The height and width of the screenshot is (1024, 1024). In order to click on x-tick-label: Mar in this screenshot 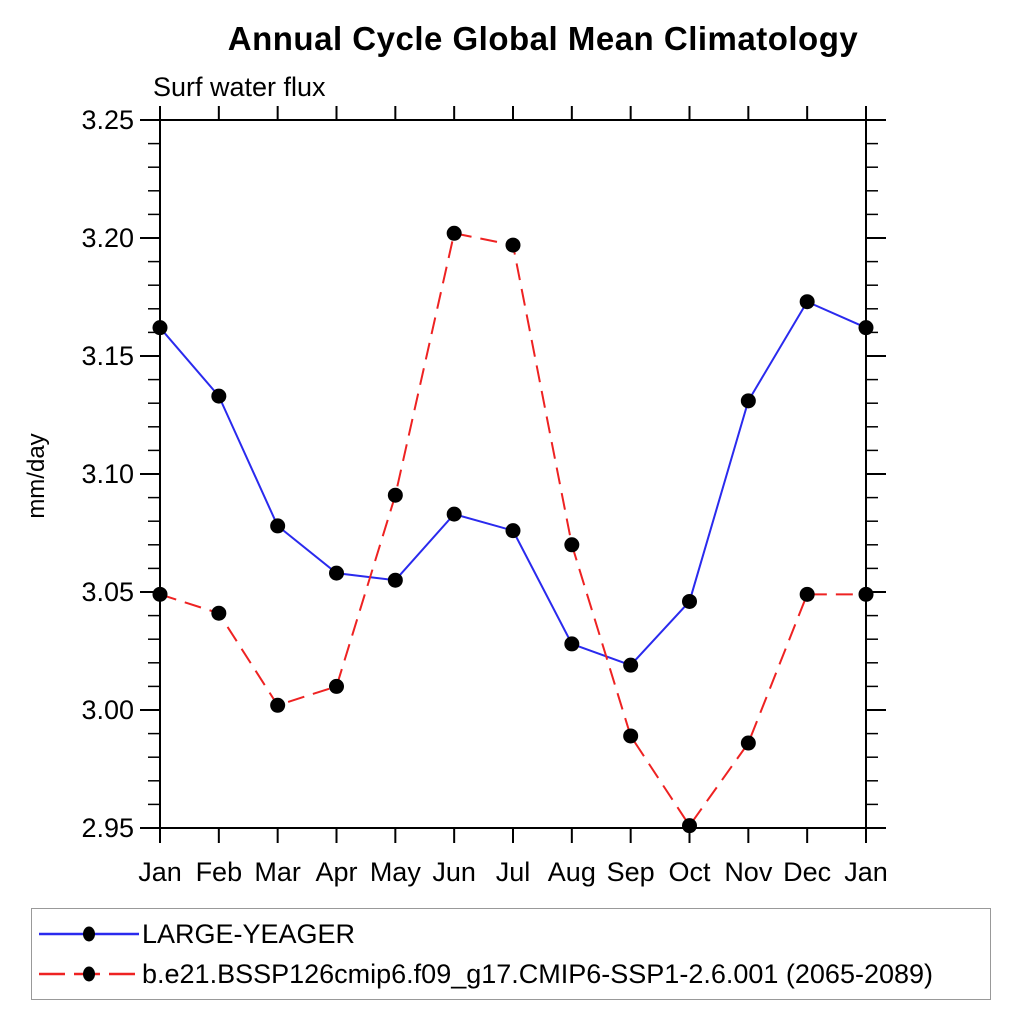, I will do `click(277, 872)`.